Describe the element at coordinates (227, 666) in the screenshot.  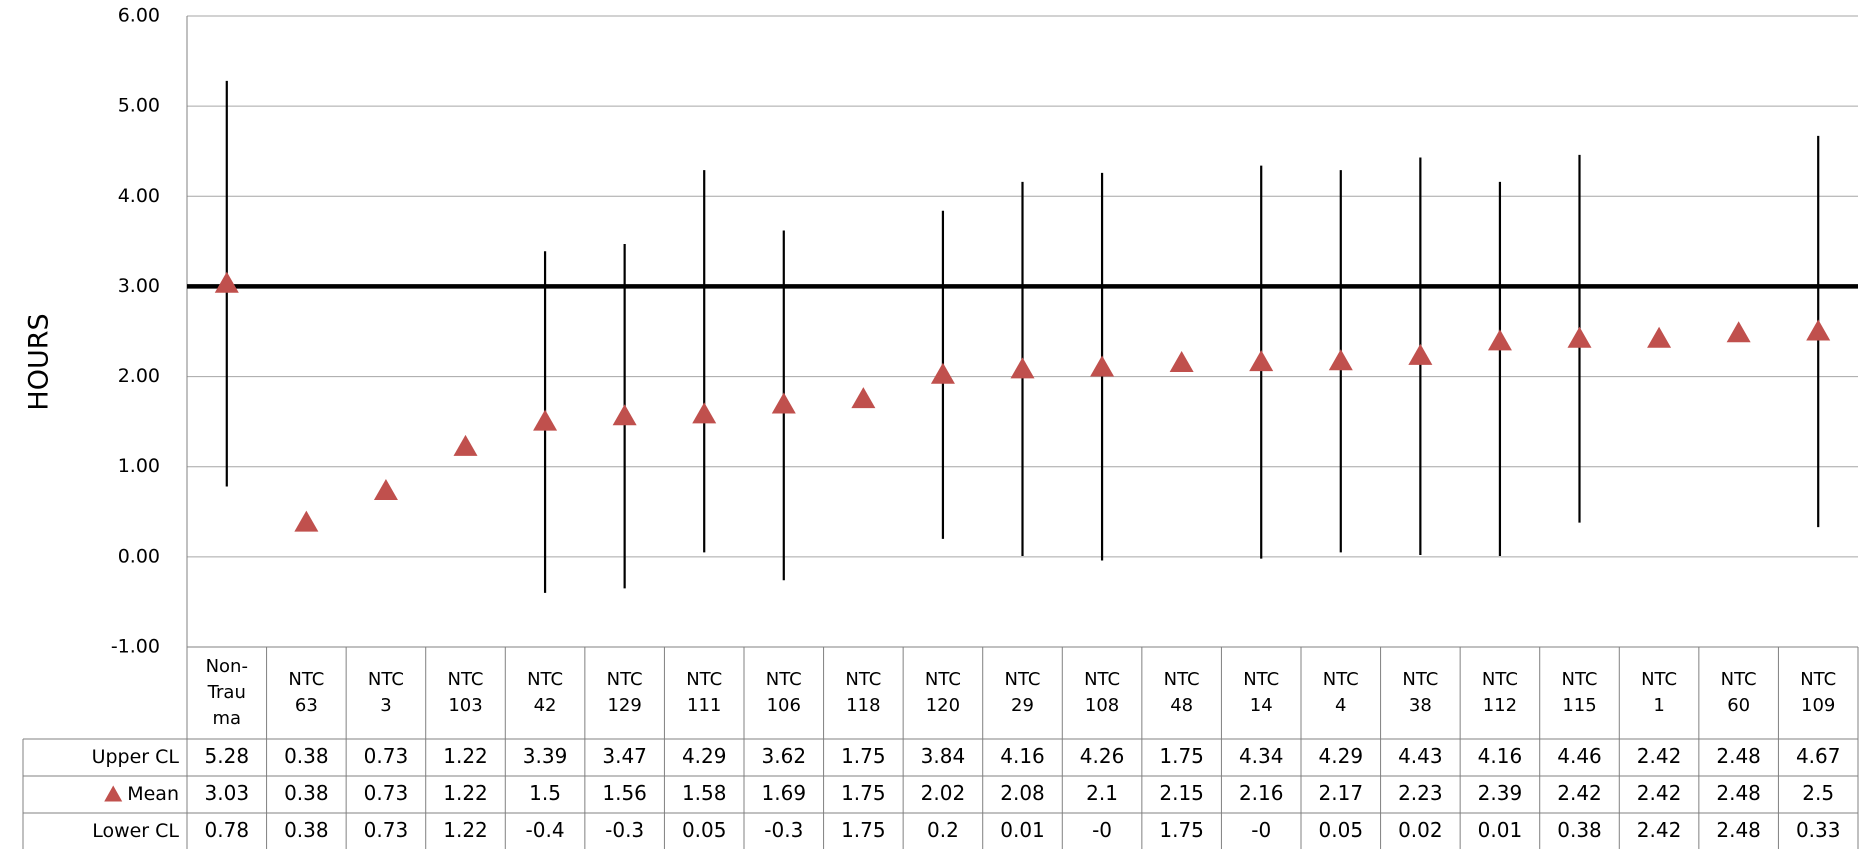
I see `category-label: Non-` at that location.